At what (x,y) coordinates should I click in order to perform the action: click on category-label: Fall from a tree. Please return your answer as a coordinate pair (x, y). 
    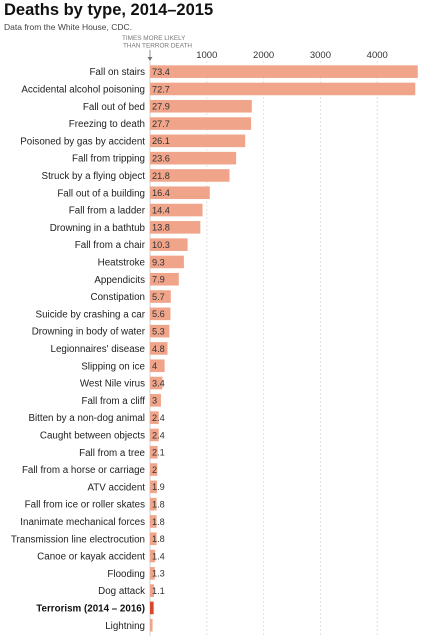
    Looking at the image, I should click on (112, 453).